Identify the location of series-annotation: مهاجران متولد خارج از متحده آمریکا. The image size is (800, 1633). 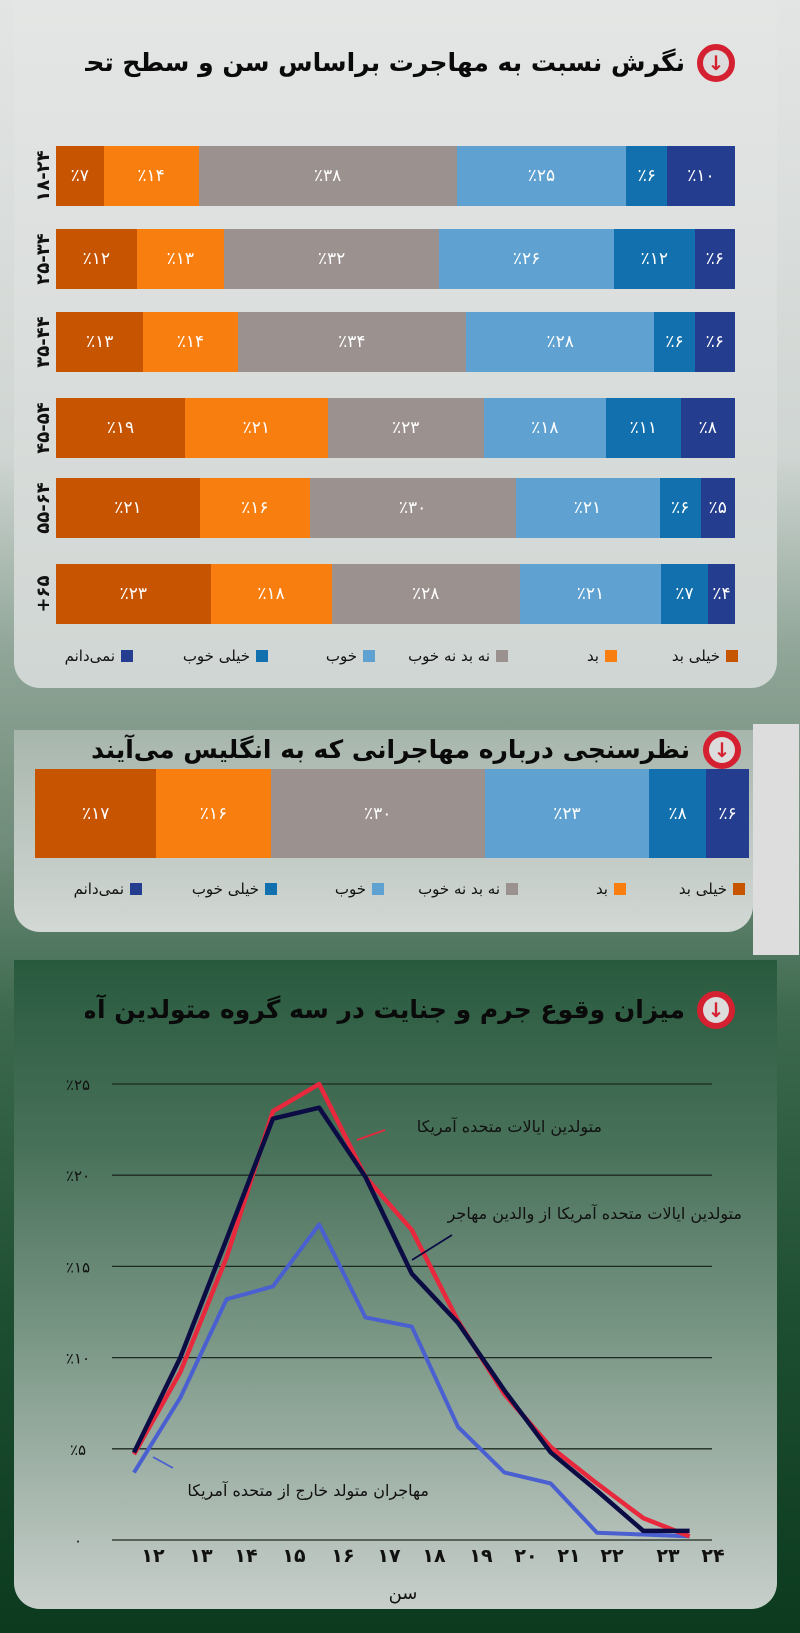
(308, 1491).